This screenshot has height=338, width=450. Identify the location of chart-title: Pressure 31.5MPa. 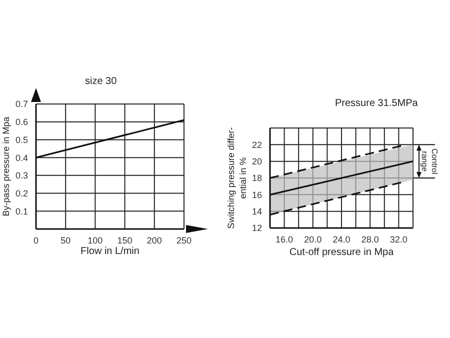
(376, 103).